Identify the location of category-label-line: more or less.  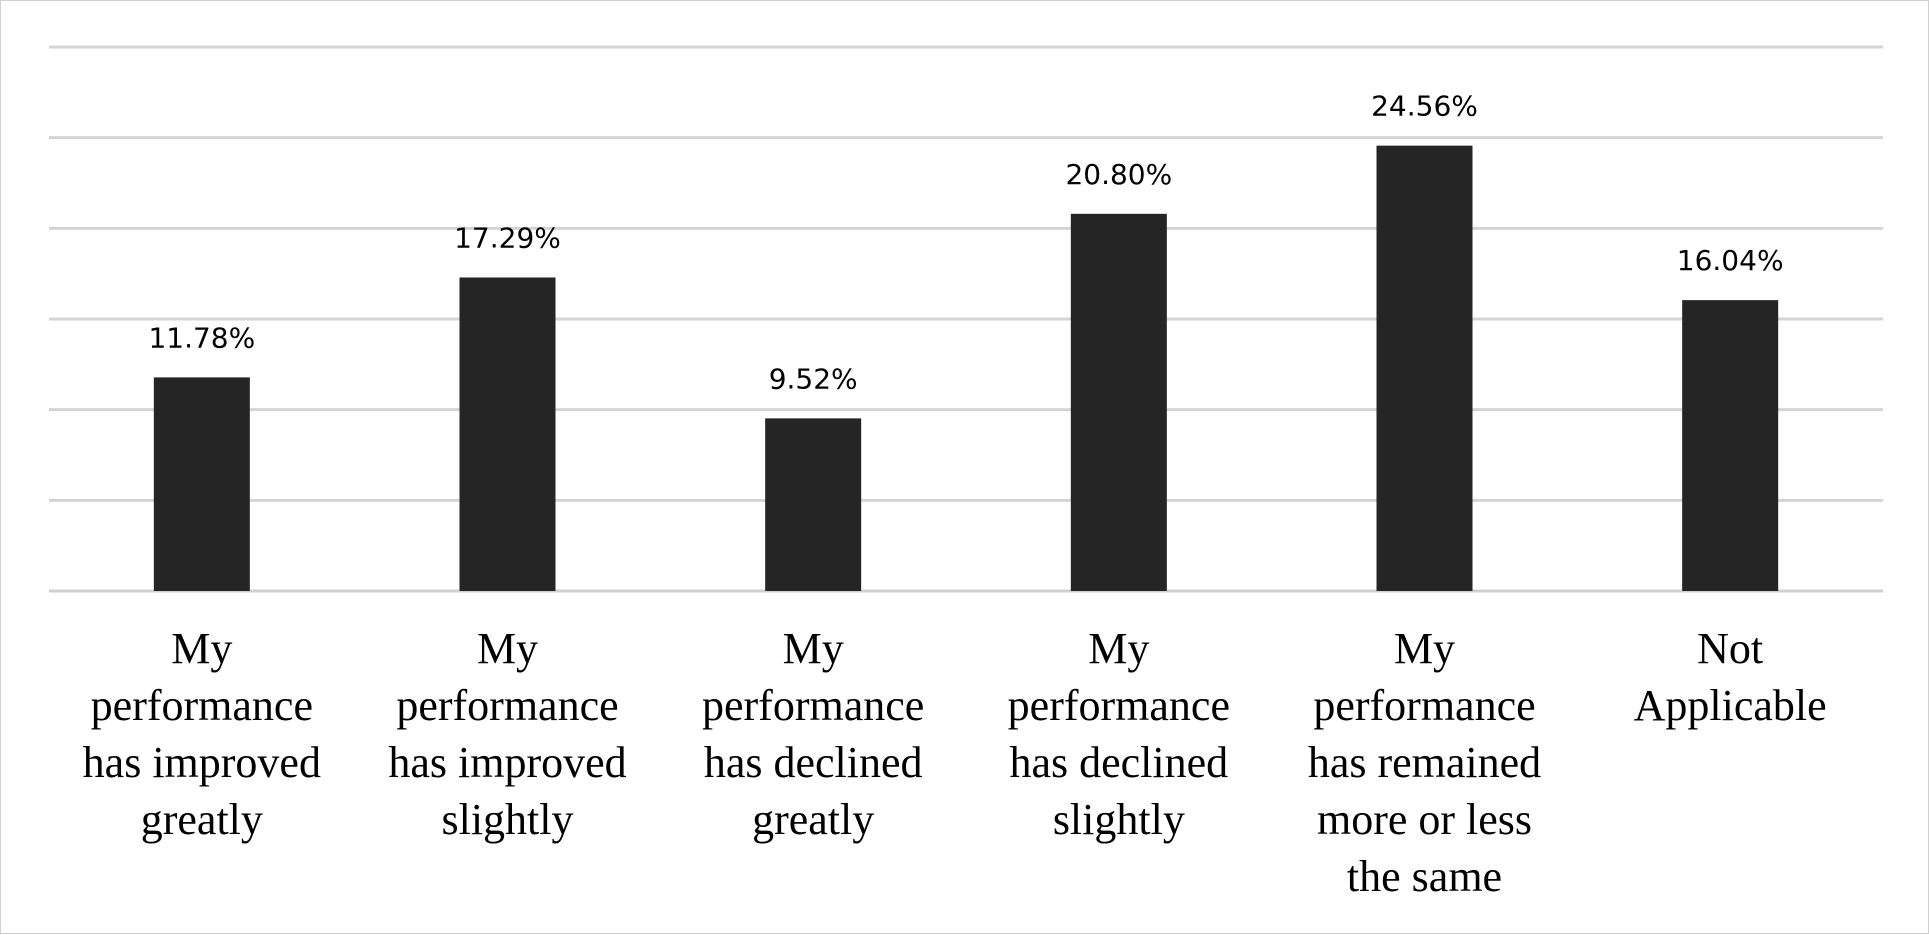
(1424, 819).